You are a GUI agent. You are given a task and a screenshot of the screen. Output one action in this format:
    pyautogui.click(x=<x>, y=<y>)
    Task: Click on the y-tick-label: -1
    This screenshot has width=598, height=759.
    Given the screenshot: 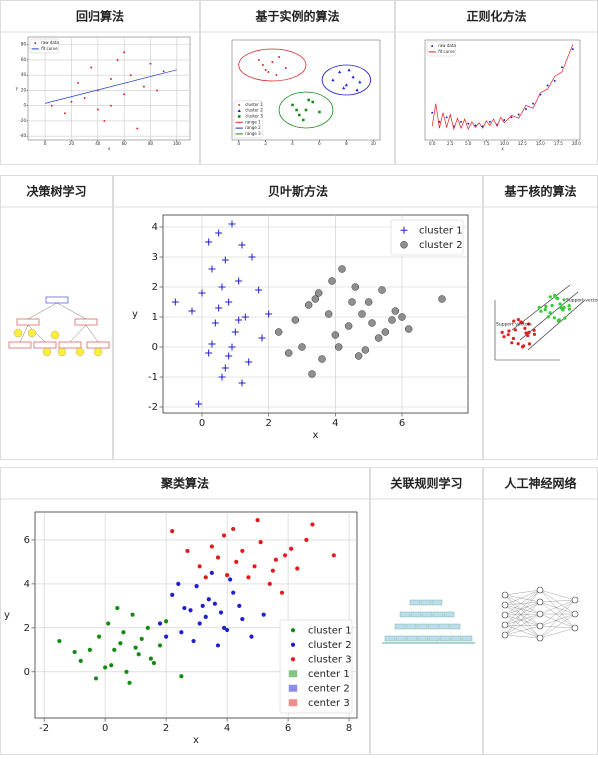 What is the action you would take?
    pyautogui.click(x=153, y=377)
    